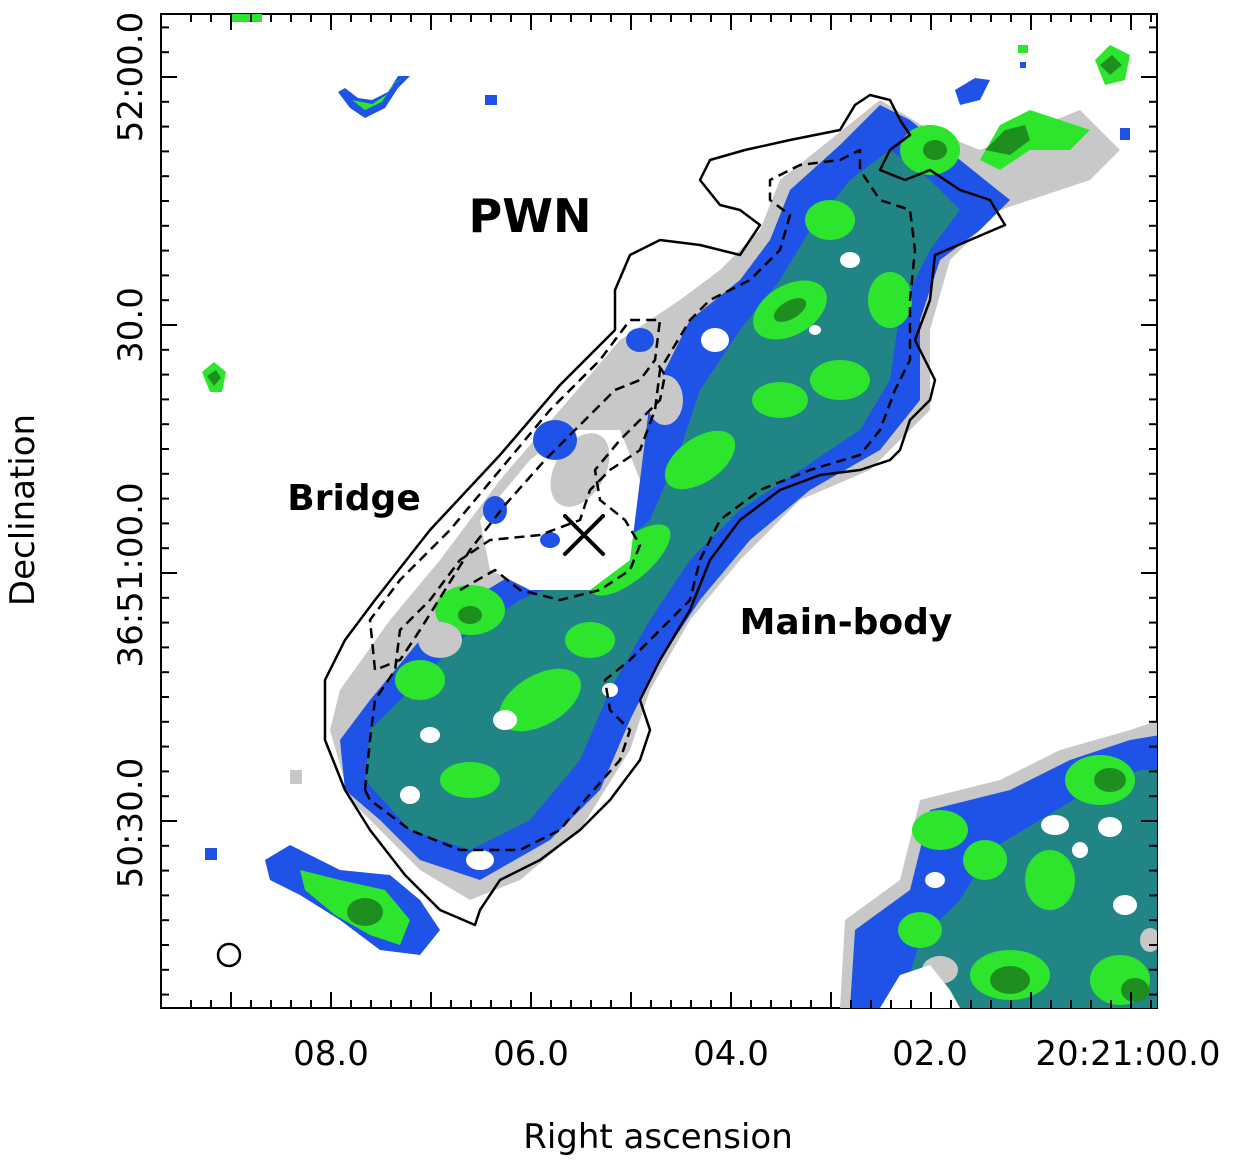  Describe the element at coordinates (1042, 112) in the screenshot. I see `upper-right-emission` at that location.